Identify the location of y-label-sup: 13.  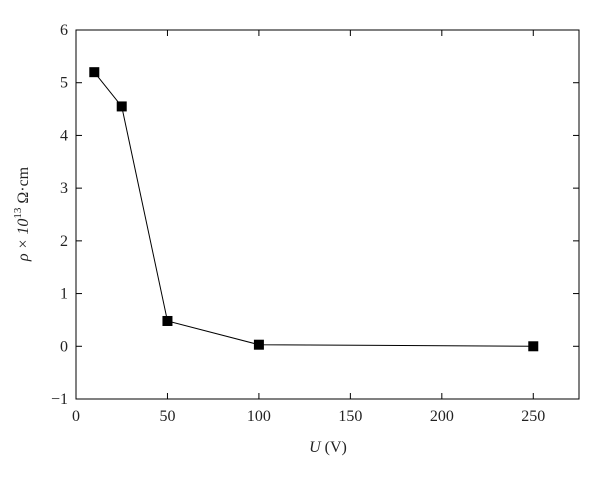
(18, 213).